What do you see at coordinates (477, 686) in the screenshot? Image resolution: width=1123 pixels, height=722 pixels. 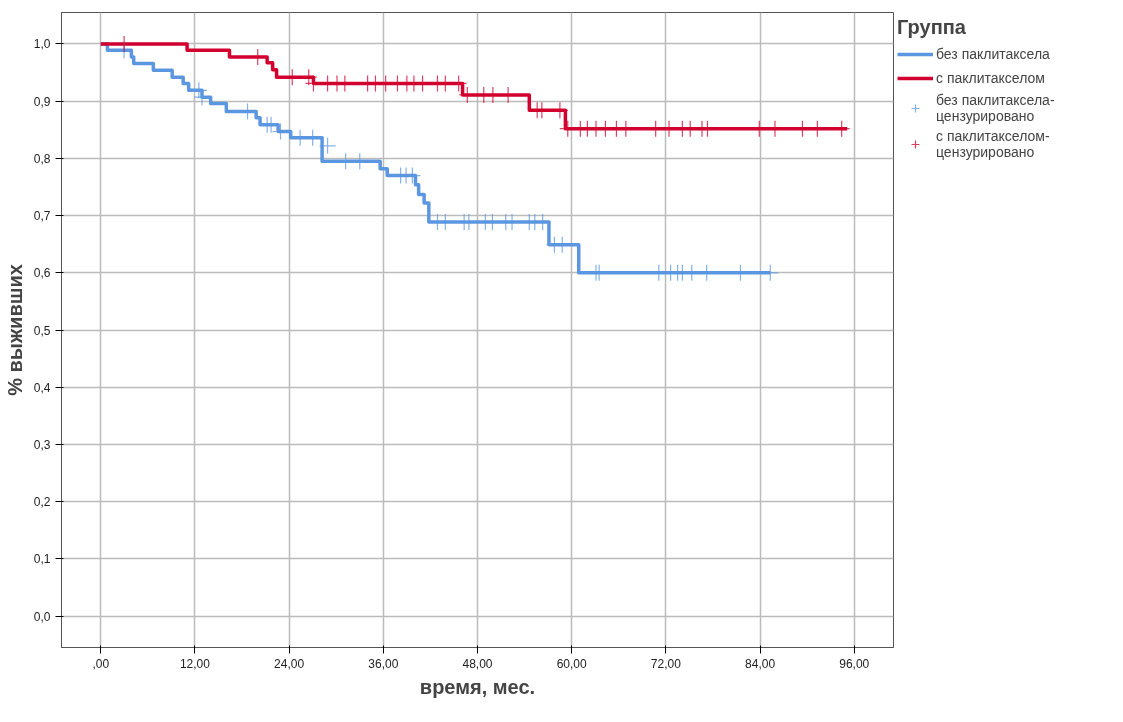 I see `x-axis-title: время, мес.` at bounding box center [477, 686].